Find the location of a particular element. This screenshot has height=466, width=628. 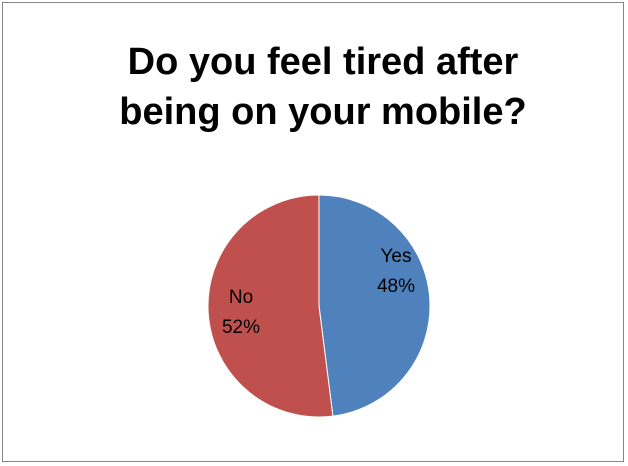

data-label-no-category: No is located at coordinates (241, 297).